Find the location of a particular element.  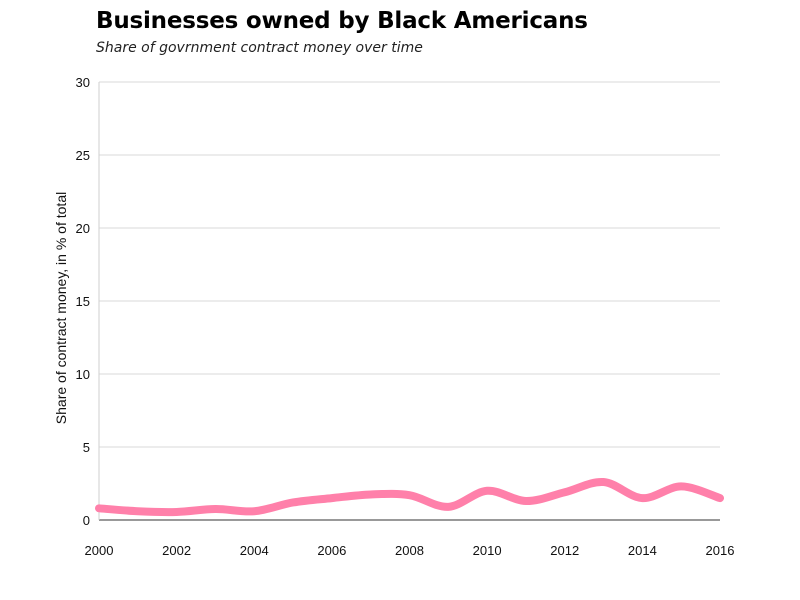

x-axis-ticks: 2000 2002 2004 2006 2008 2010 2012 2014 2016 is located at coordinates (410, 550).